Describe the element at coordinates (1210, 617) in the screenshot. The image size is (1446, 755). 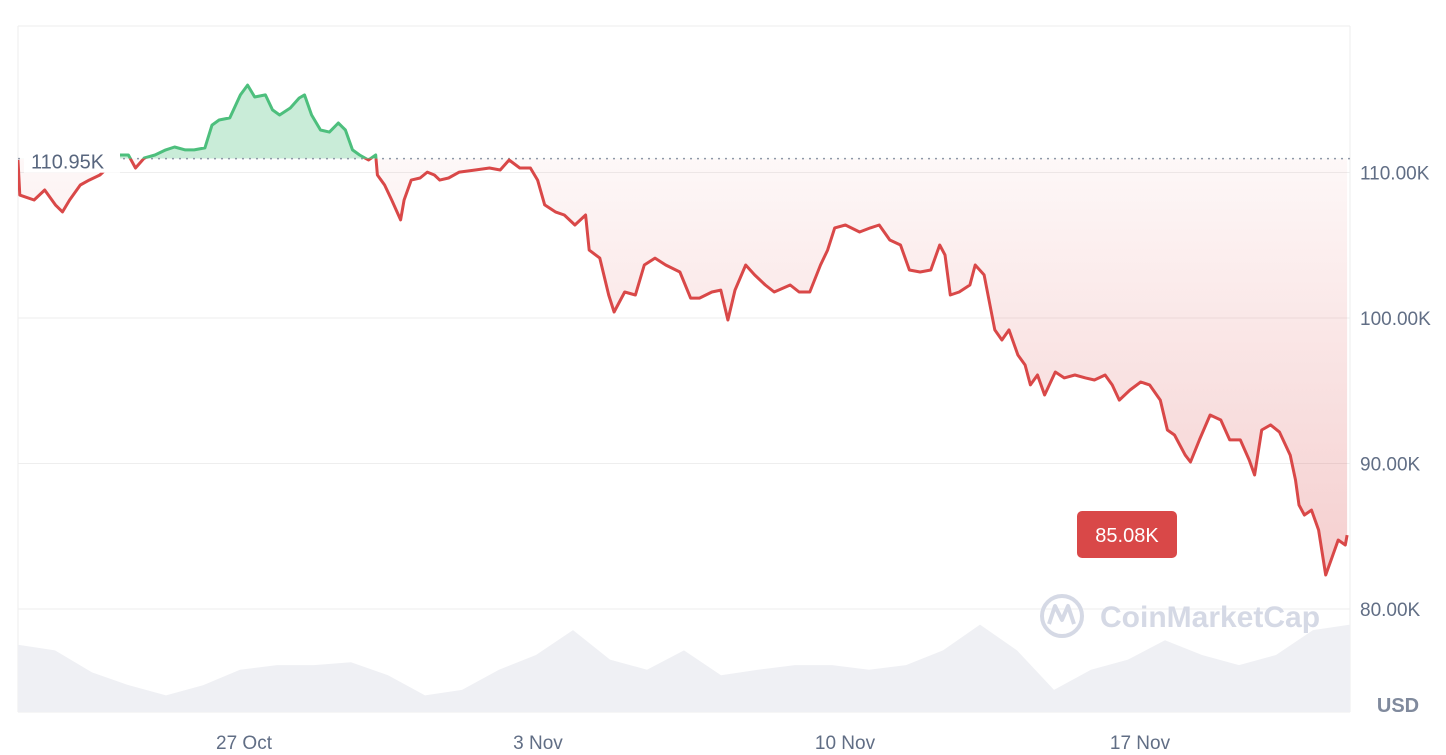
I see `watermark-text: CoinMarketCap` at that location.